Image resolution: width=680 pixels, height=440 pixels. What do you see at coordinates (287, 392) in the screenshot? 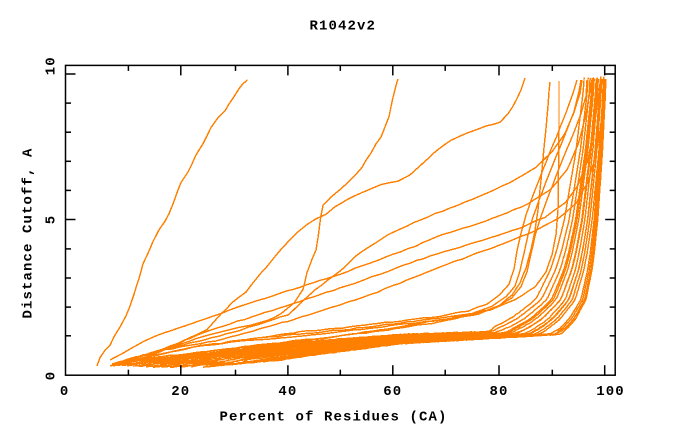
I see `svg-text: 40` at bounding box center [287, 392].